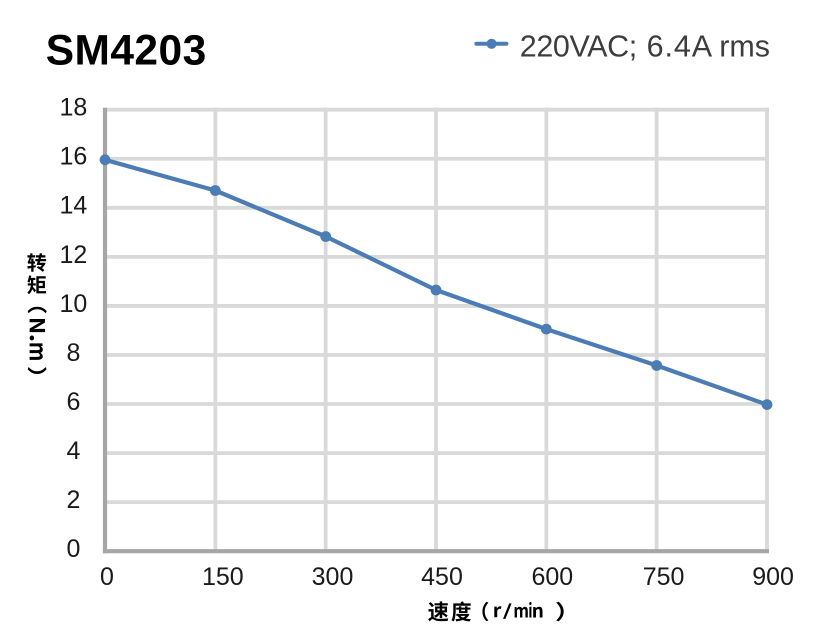  What do you see at coordinates (578, 46) in the screenshot?
I see `svg-text: 220VAC;` at bounding box center [578, 46].